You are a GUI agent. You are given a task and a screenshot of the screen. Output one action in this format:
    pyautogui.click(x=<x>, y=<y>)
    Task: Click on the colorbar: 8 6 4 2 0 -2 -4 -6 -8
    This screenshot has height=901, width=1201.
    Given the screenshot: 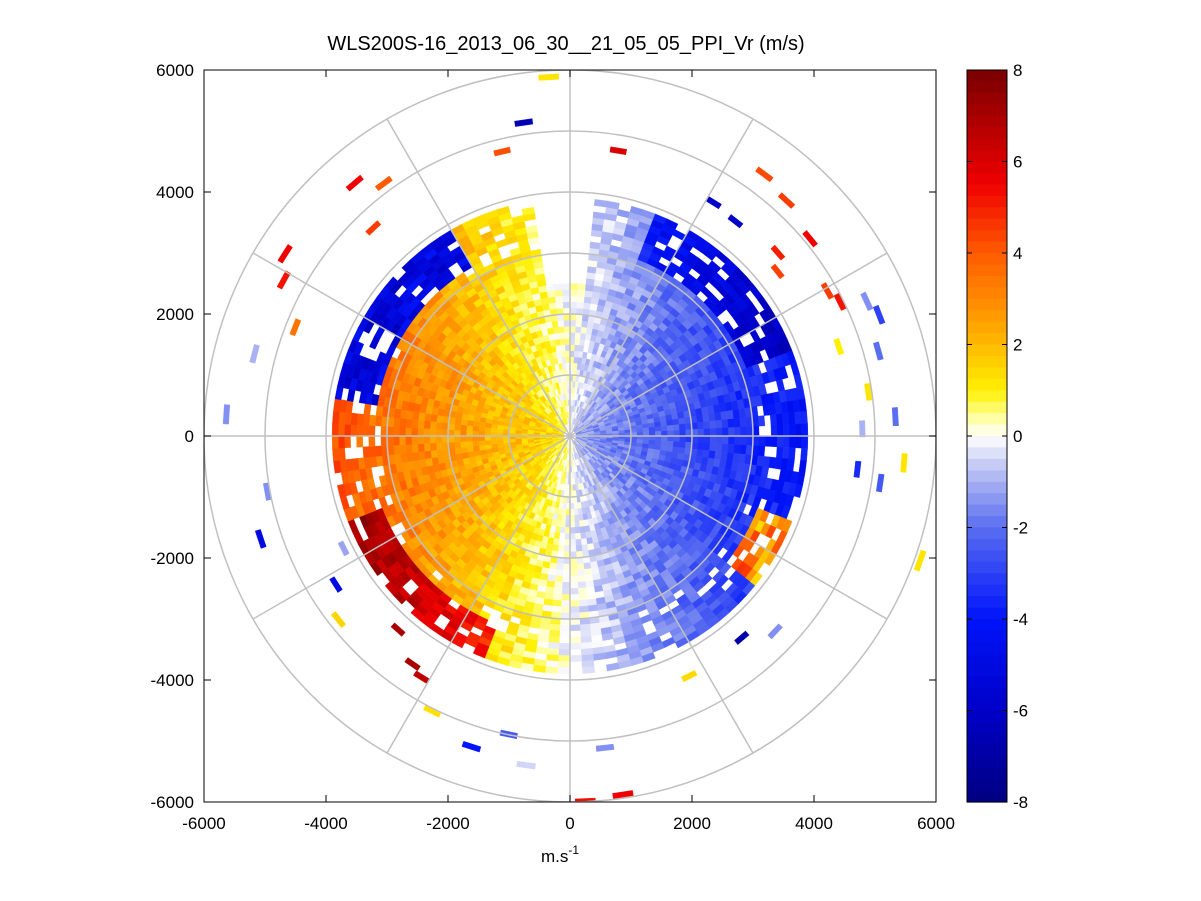 What is the action you would take?
    pyautogui.click(x=997, y=436)
    